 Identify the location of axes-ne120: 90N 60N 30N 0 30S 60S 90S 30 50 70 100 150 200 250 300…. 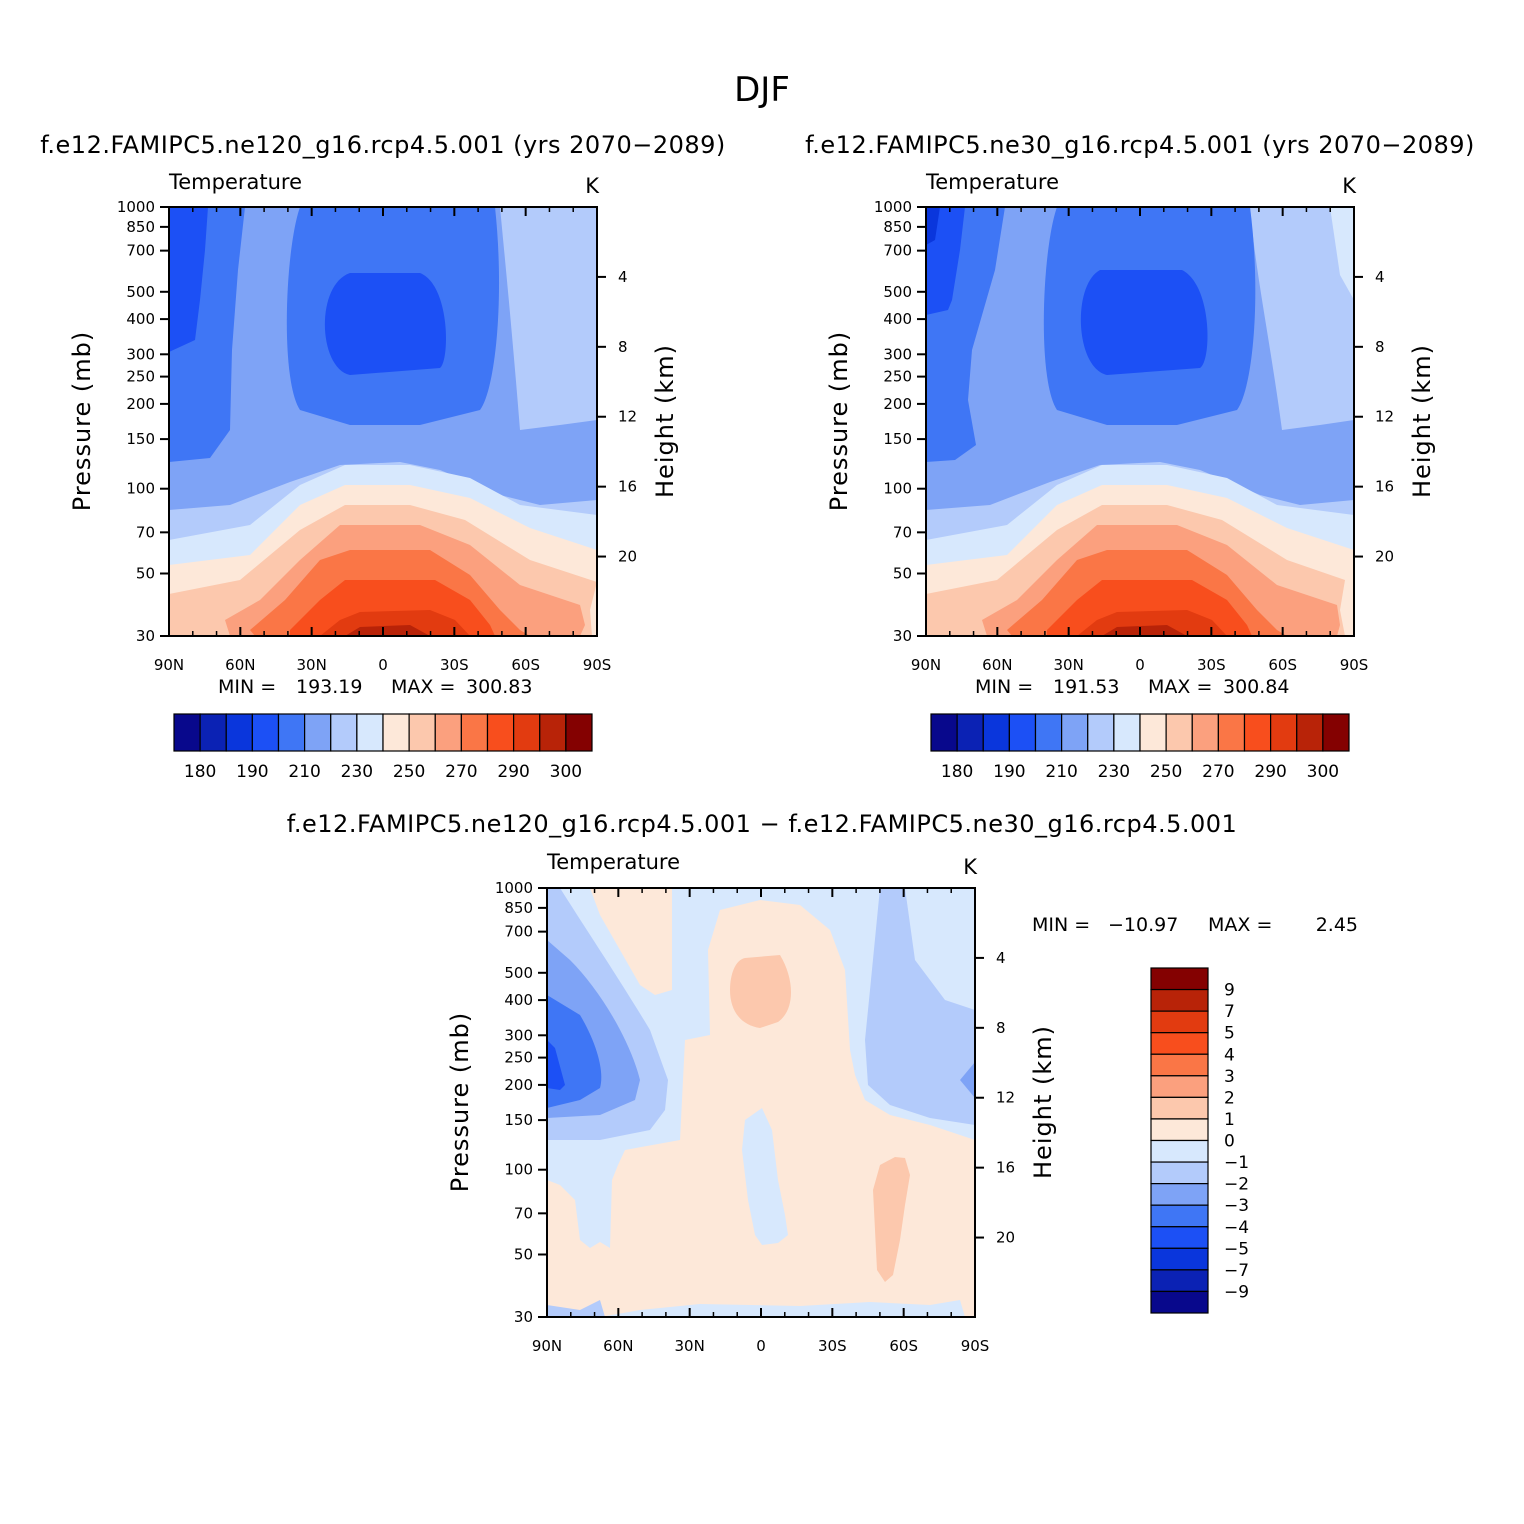
(377, 436).